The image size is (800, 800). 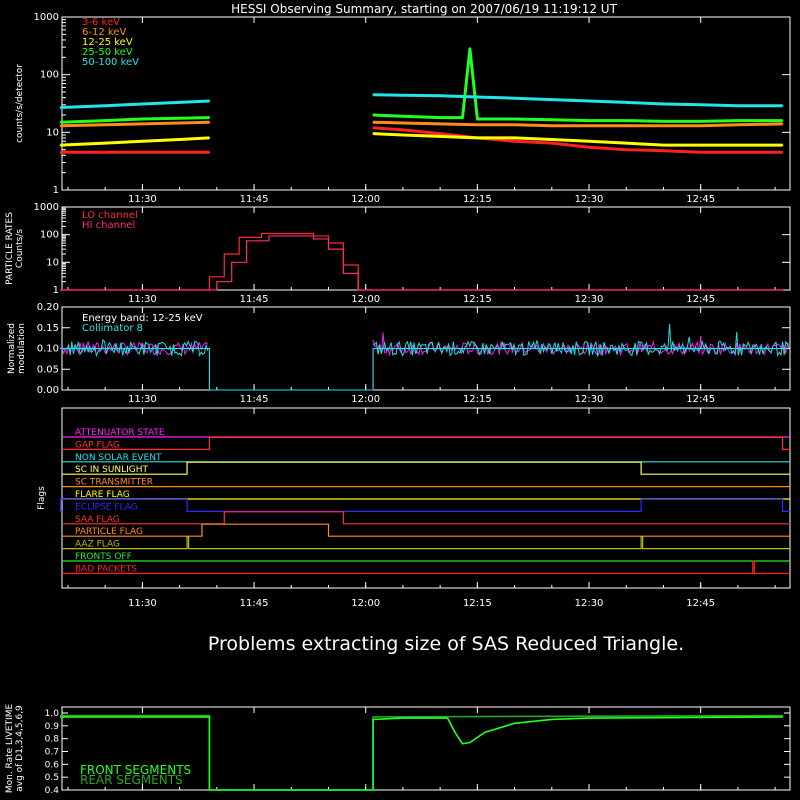 I want to click on series-line-lo-channel, so click(x=421, y=261).